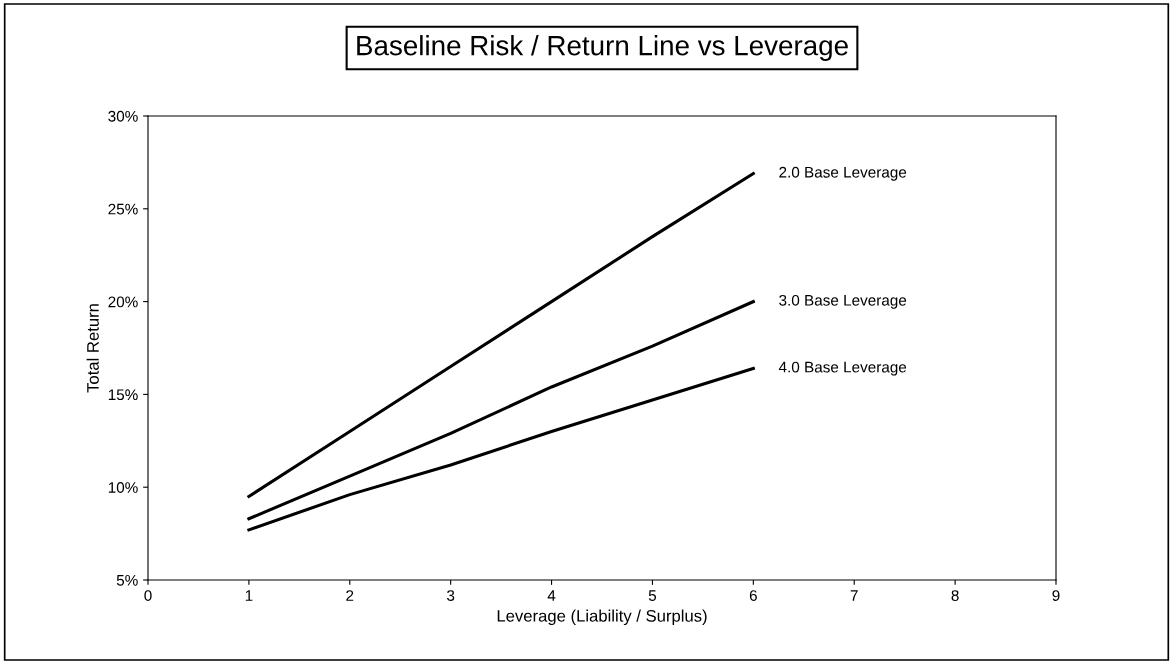 The width and height of the screenshot is (1173, 664). I want to click on x-tick-label: 7, so click(854, 595).